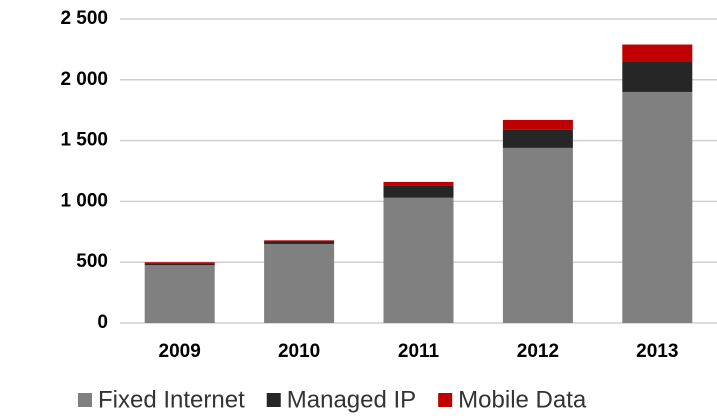 This screenshot has height=416, width=717. What do you see at coordinates (299, 351) in the screenshot?
I see `x-tick-label: 2010` at bounding box center [299, 351].